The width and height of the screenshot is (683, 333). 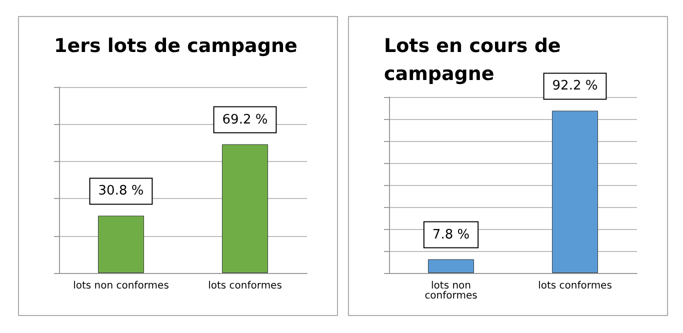 I want to click on data-label: 69.2 %, so click(x=245, y=120).